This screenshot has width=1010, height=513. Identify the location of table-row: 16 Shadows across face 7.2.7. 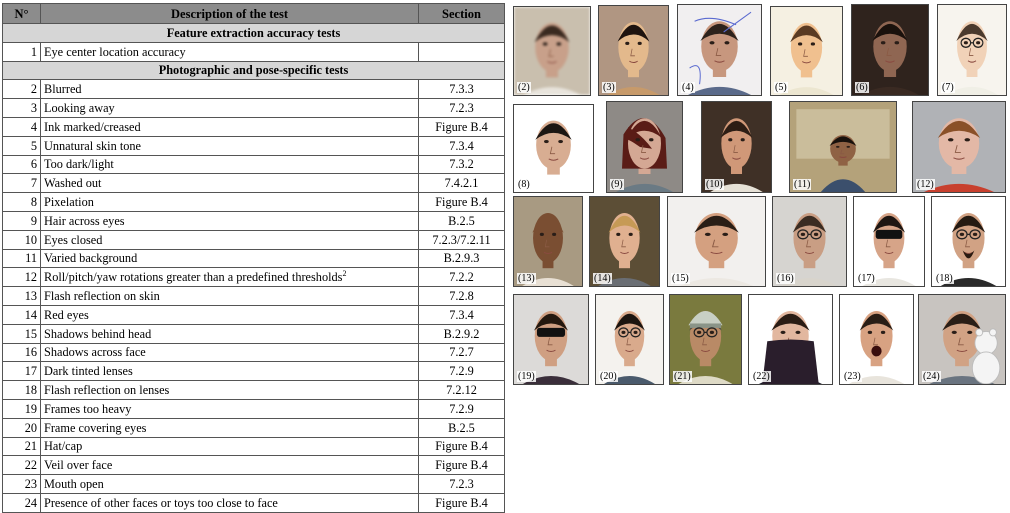
(253, 352).